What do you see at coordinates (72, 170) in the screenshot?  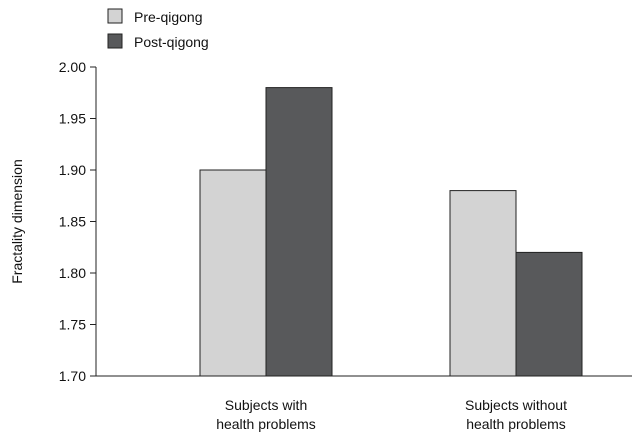 I see `y-tick-label: 1.90` at bounding box center [72, 170].